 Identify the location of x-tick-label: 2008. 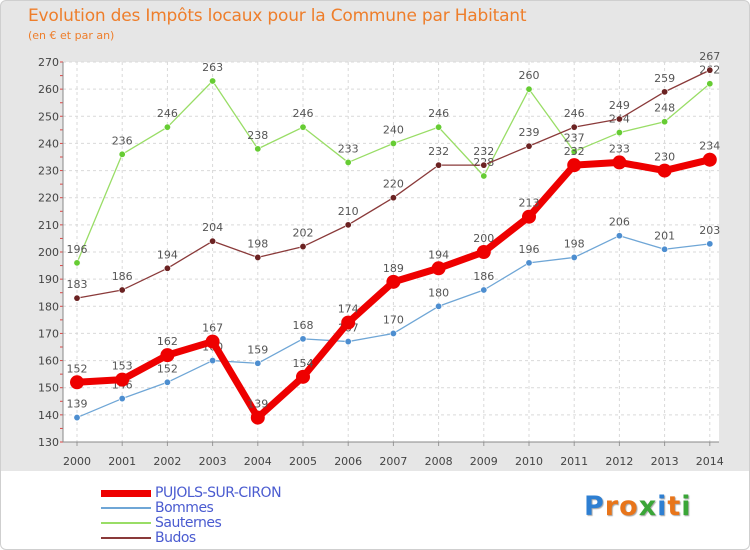
(439, 461).